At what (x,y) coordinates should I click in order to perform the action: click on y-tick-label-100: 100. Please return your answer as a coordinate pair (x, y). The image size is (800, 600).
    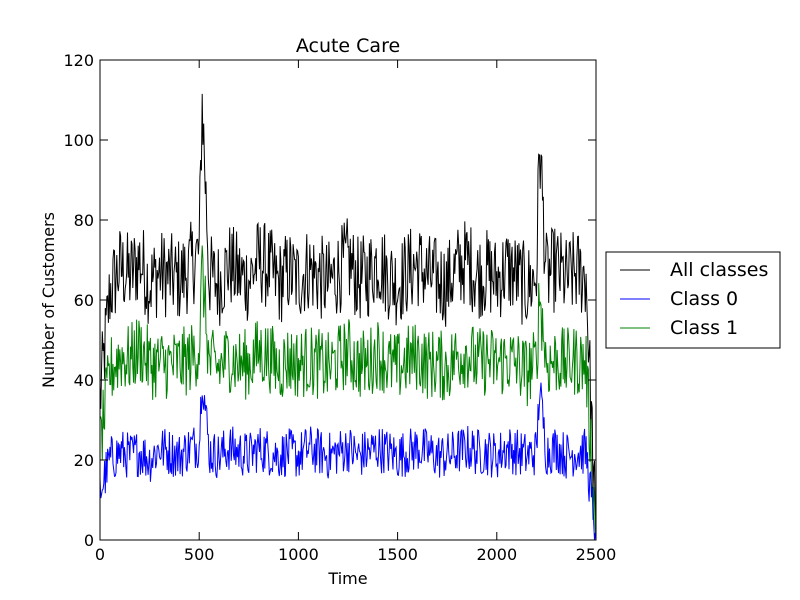
    Looking at the image, I should click on (78, 140).